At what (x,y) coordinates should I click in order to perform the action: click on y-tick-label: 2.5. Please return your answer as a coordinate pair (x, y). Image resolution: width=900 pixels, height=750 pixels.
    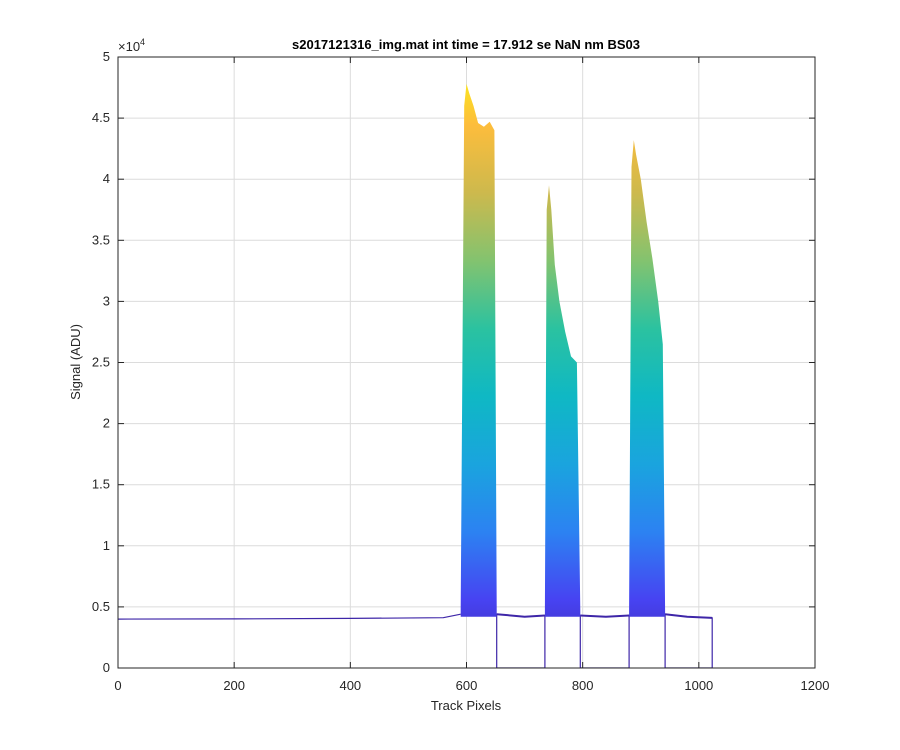
    Looking at the image, I should click on (101, 362).